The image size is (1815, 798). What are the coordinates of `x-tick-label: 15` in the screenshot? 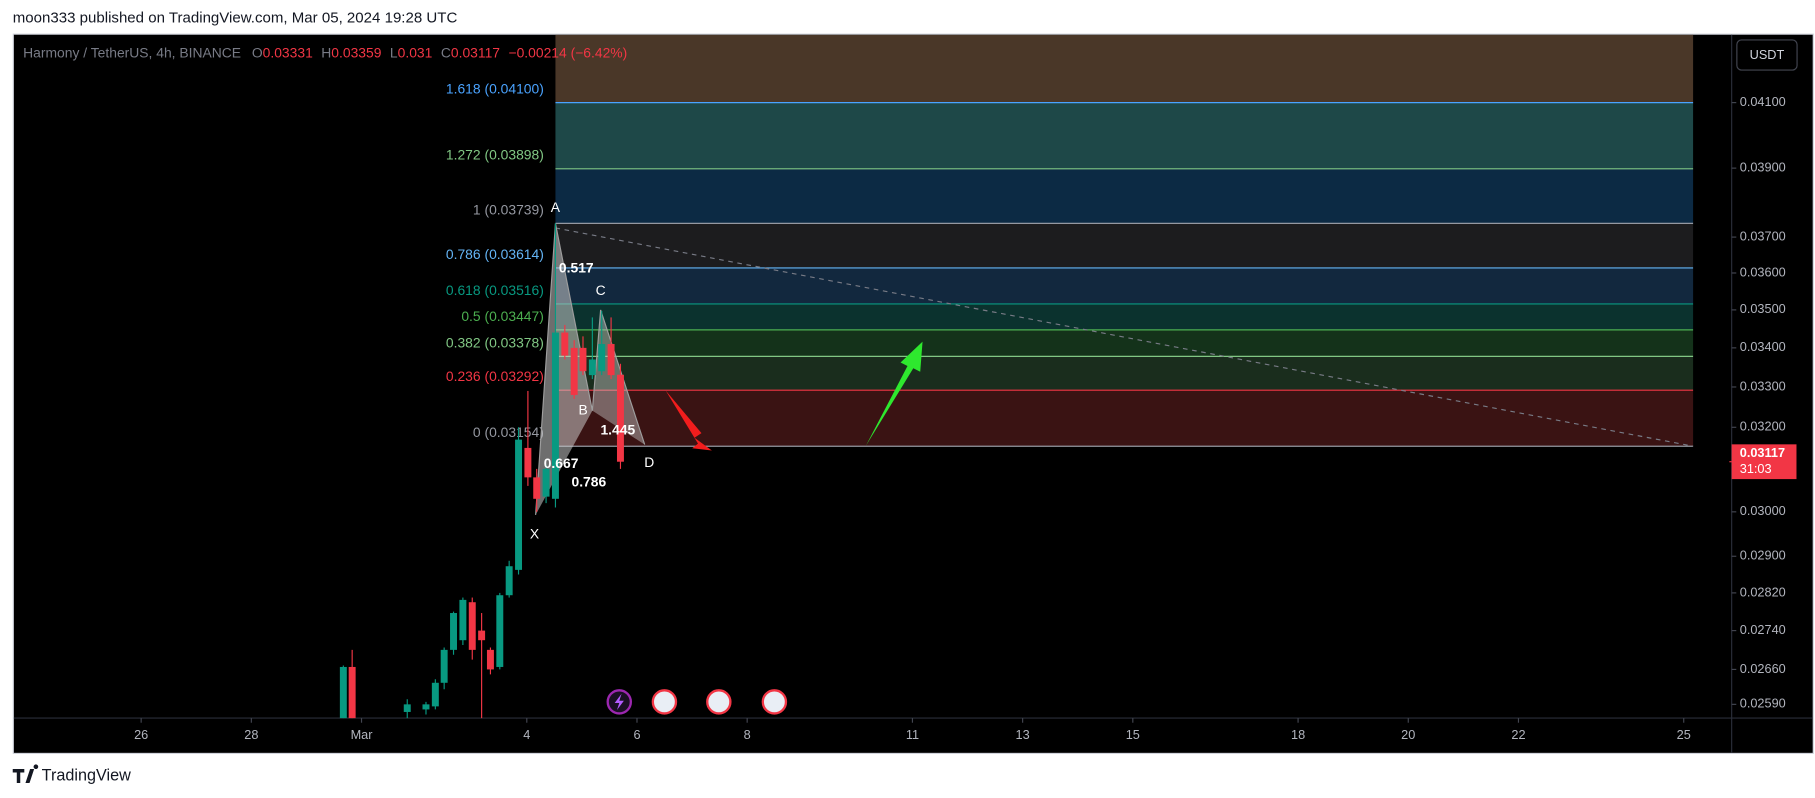 It's located at (1133, 734).